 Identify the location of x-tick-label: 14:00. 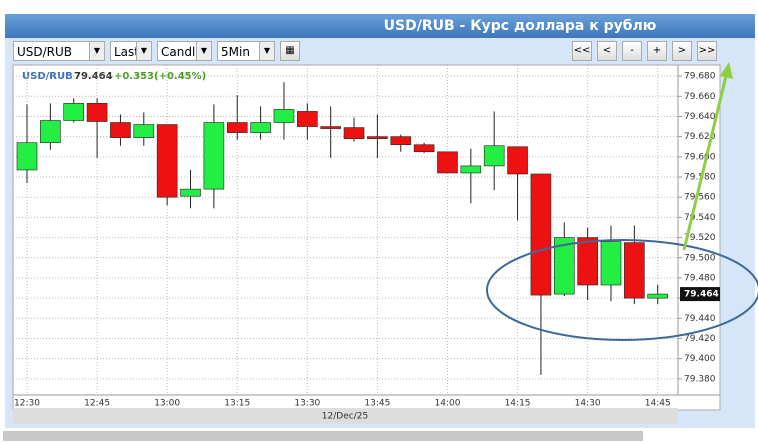
(448, 404).